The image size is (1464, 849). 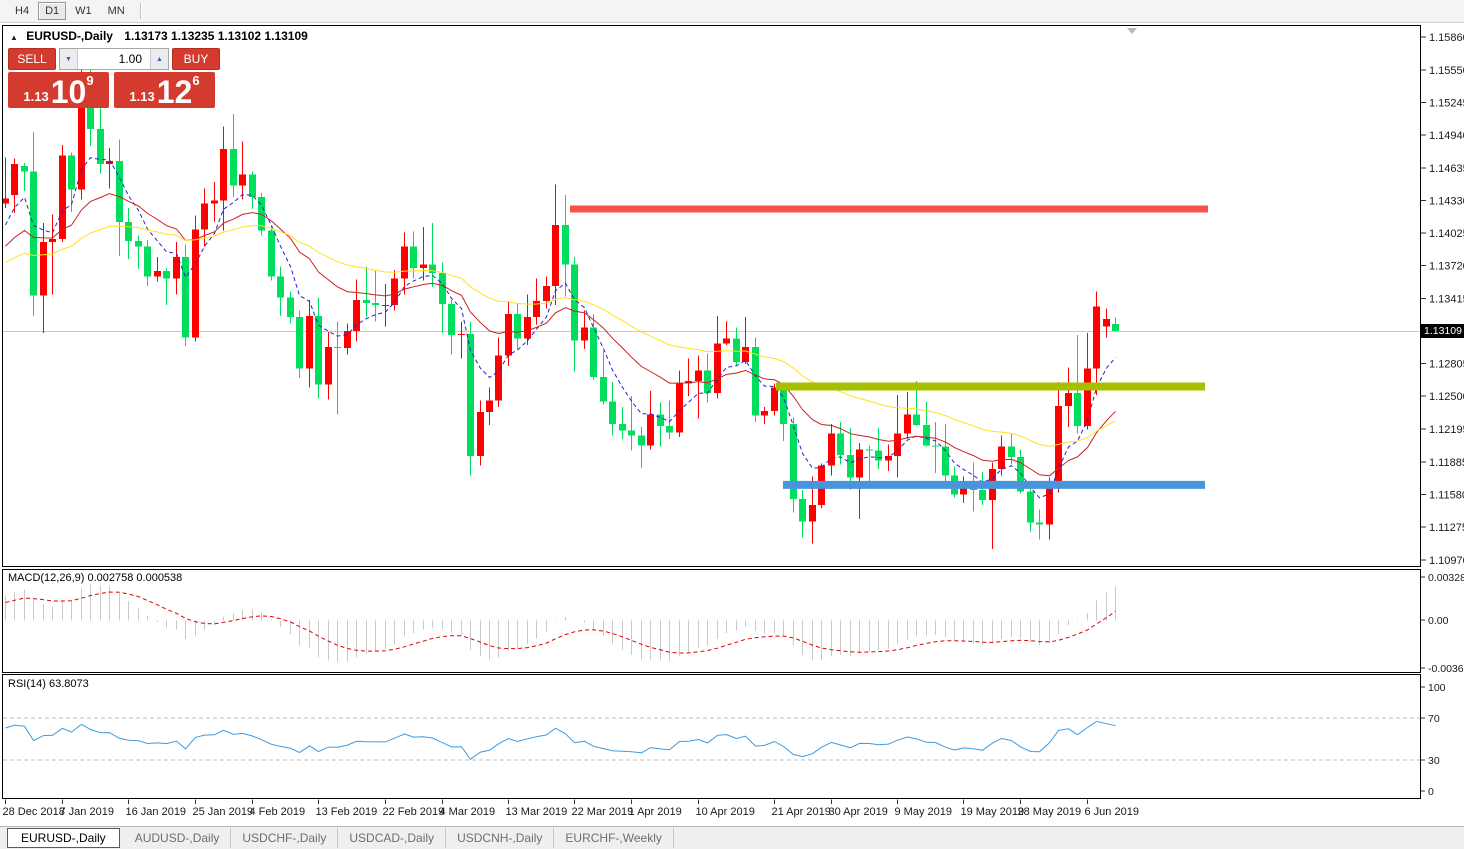 I want to click on svg-text: 1.15550, so click(x=1446, y=71).